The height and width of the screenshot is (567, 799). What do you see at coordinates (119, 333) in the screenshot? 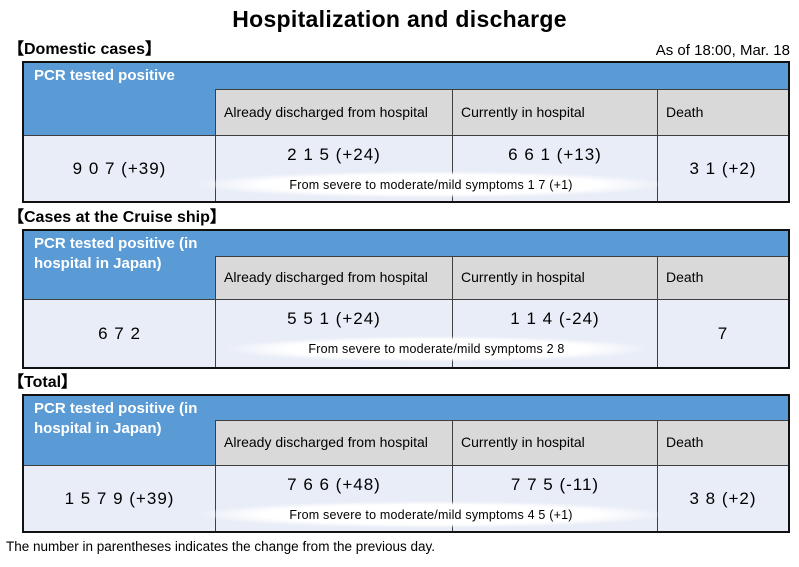
I see `value-pcr-positive: 6 7 2` at bounding box center [119, 333].